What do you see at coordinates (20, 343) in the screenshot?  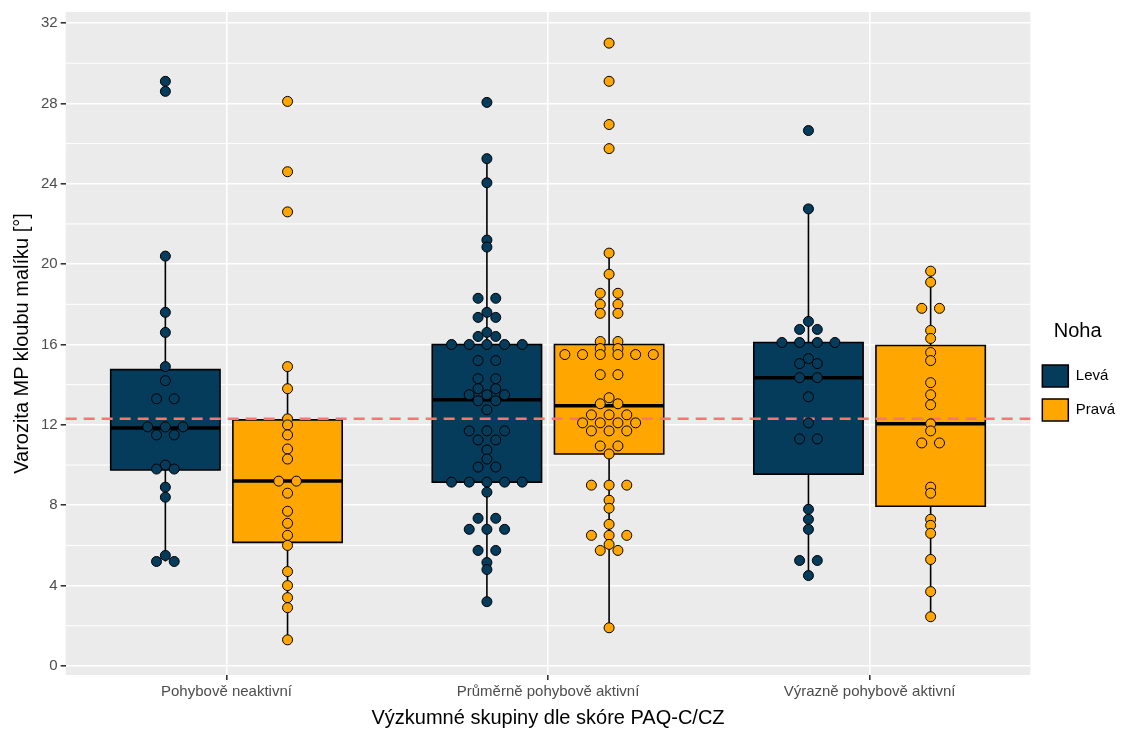 I see `y-axis-title: Varozita MP kloubu malíku [°]` at bounding box center [20, 343].